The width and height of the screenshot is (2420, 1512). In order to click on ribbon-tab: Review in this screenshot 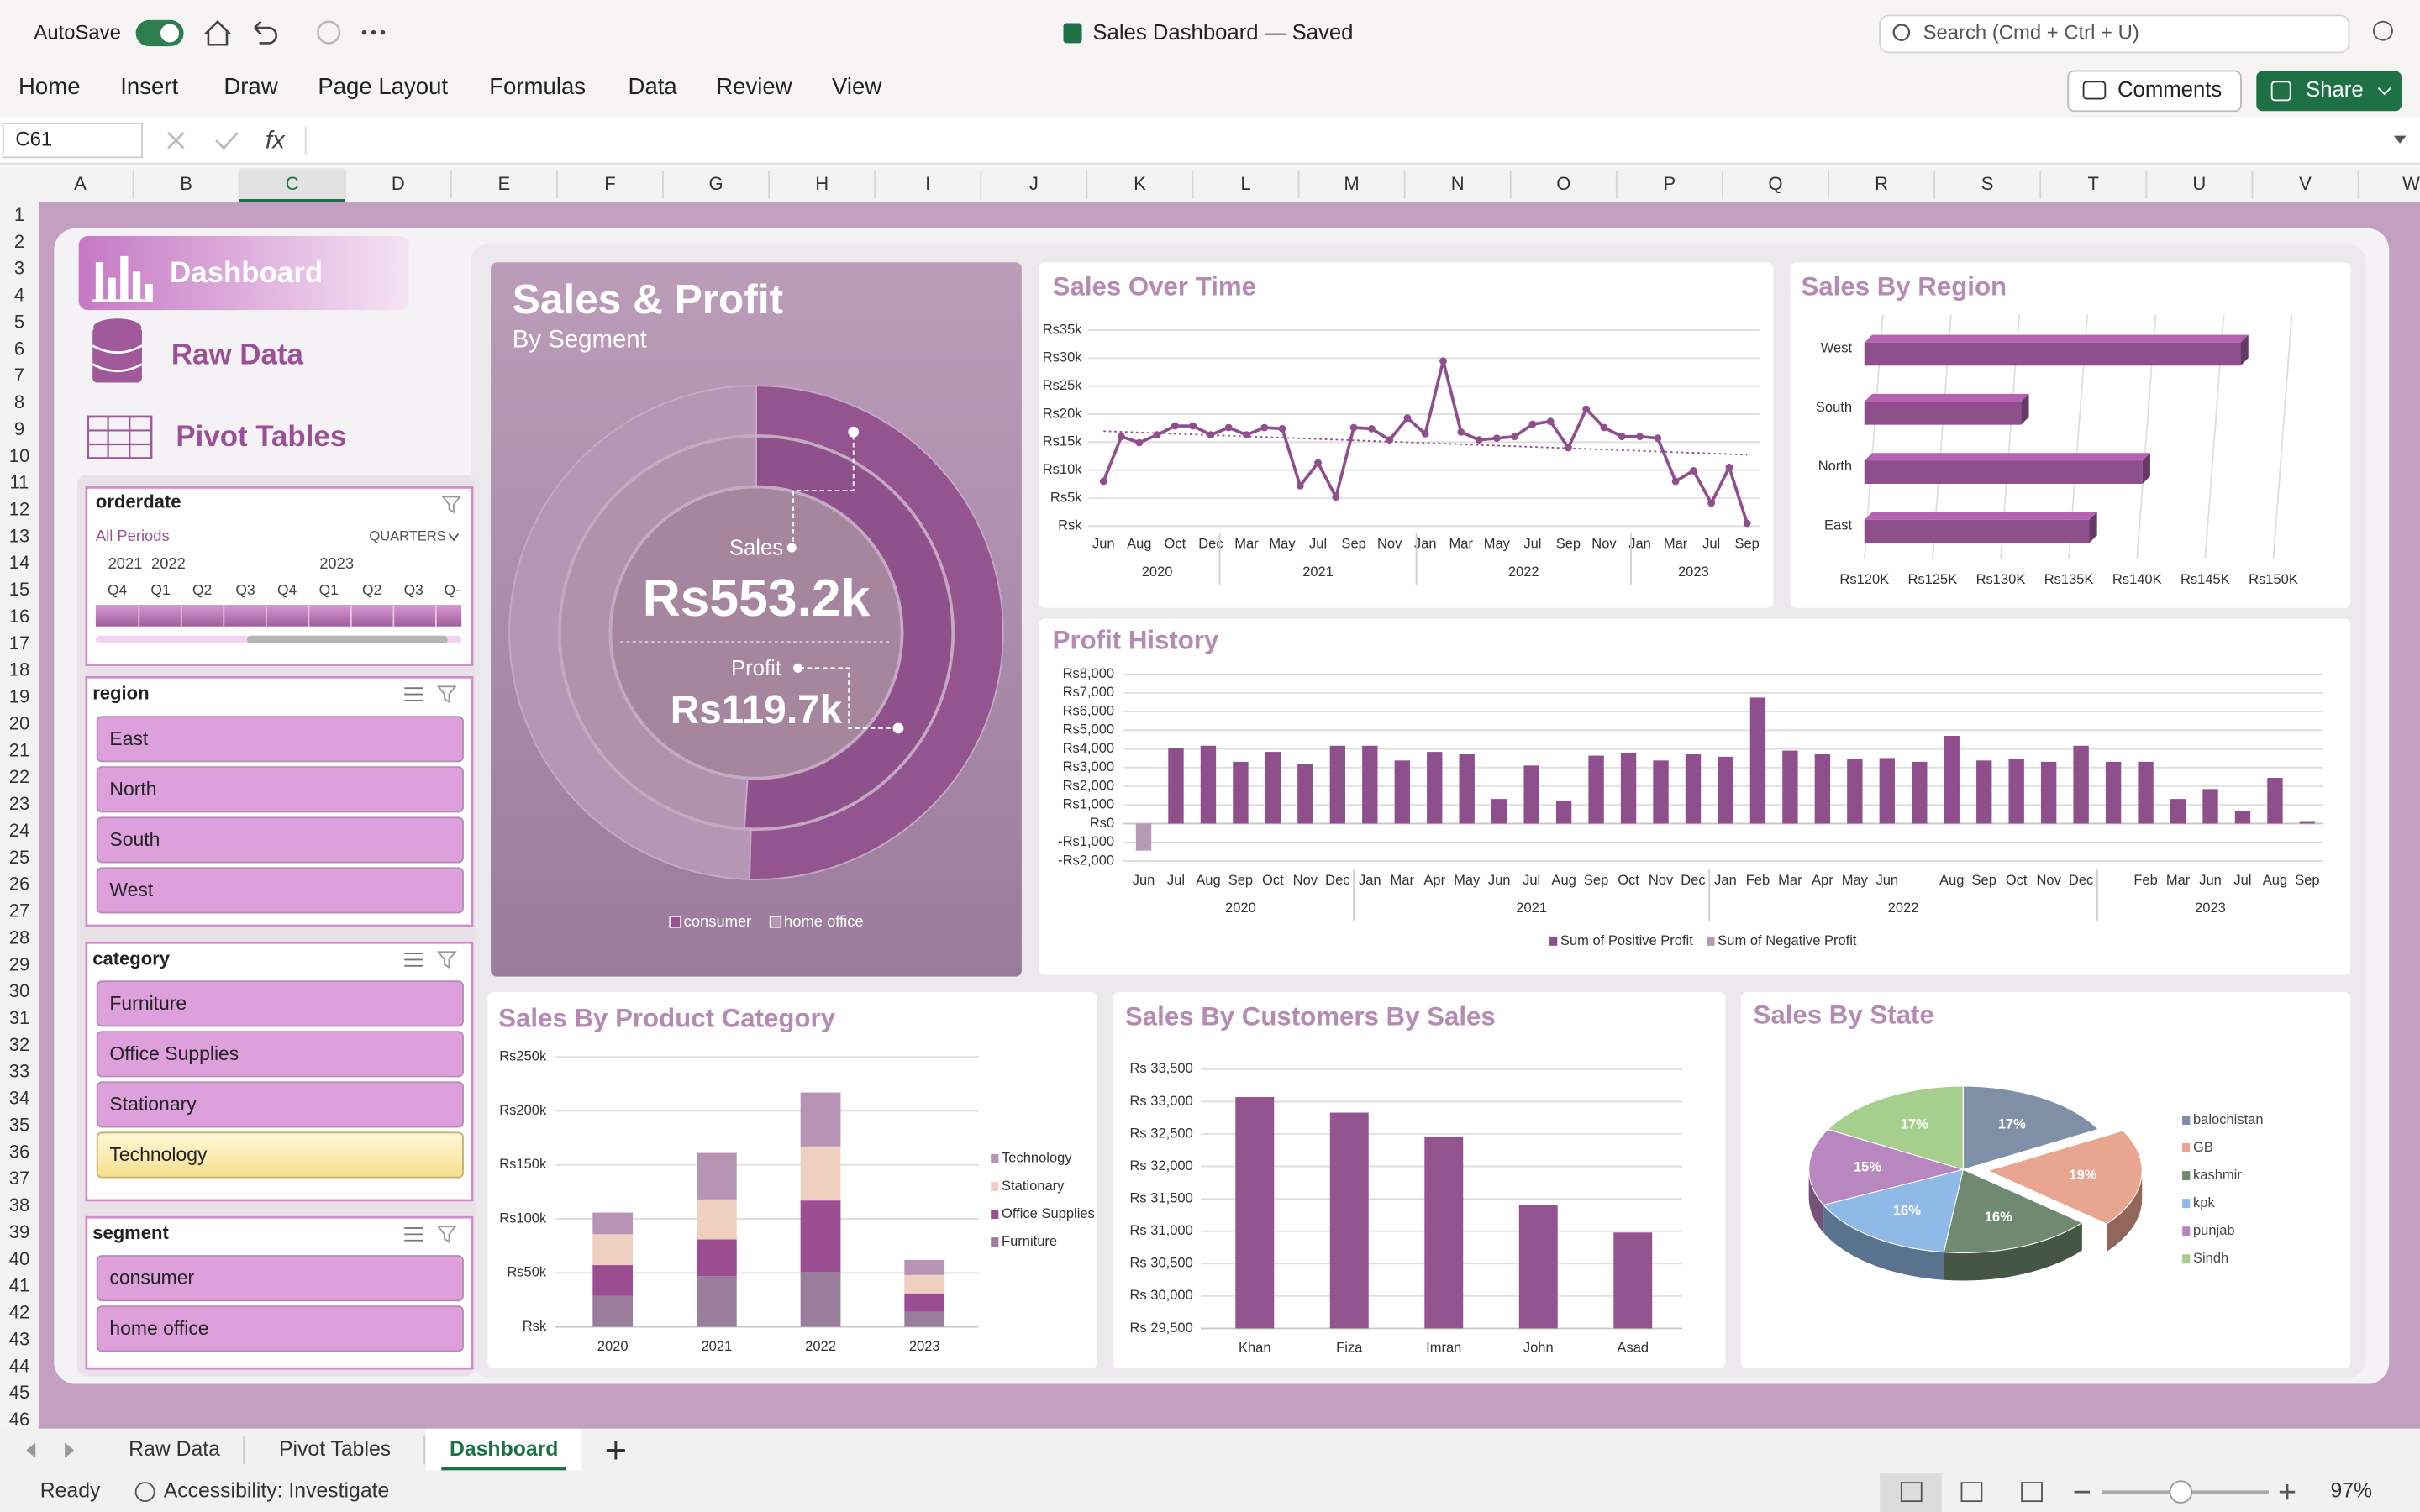, I will do `click(754, 86)`.